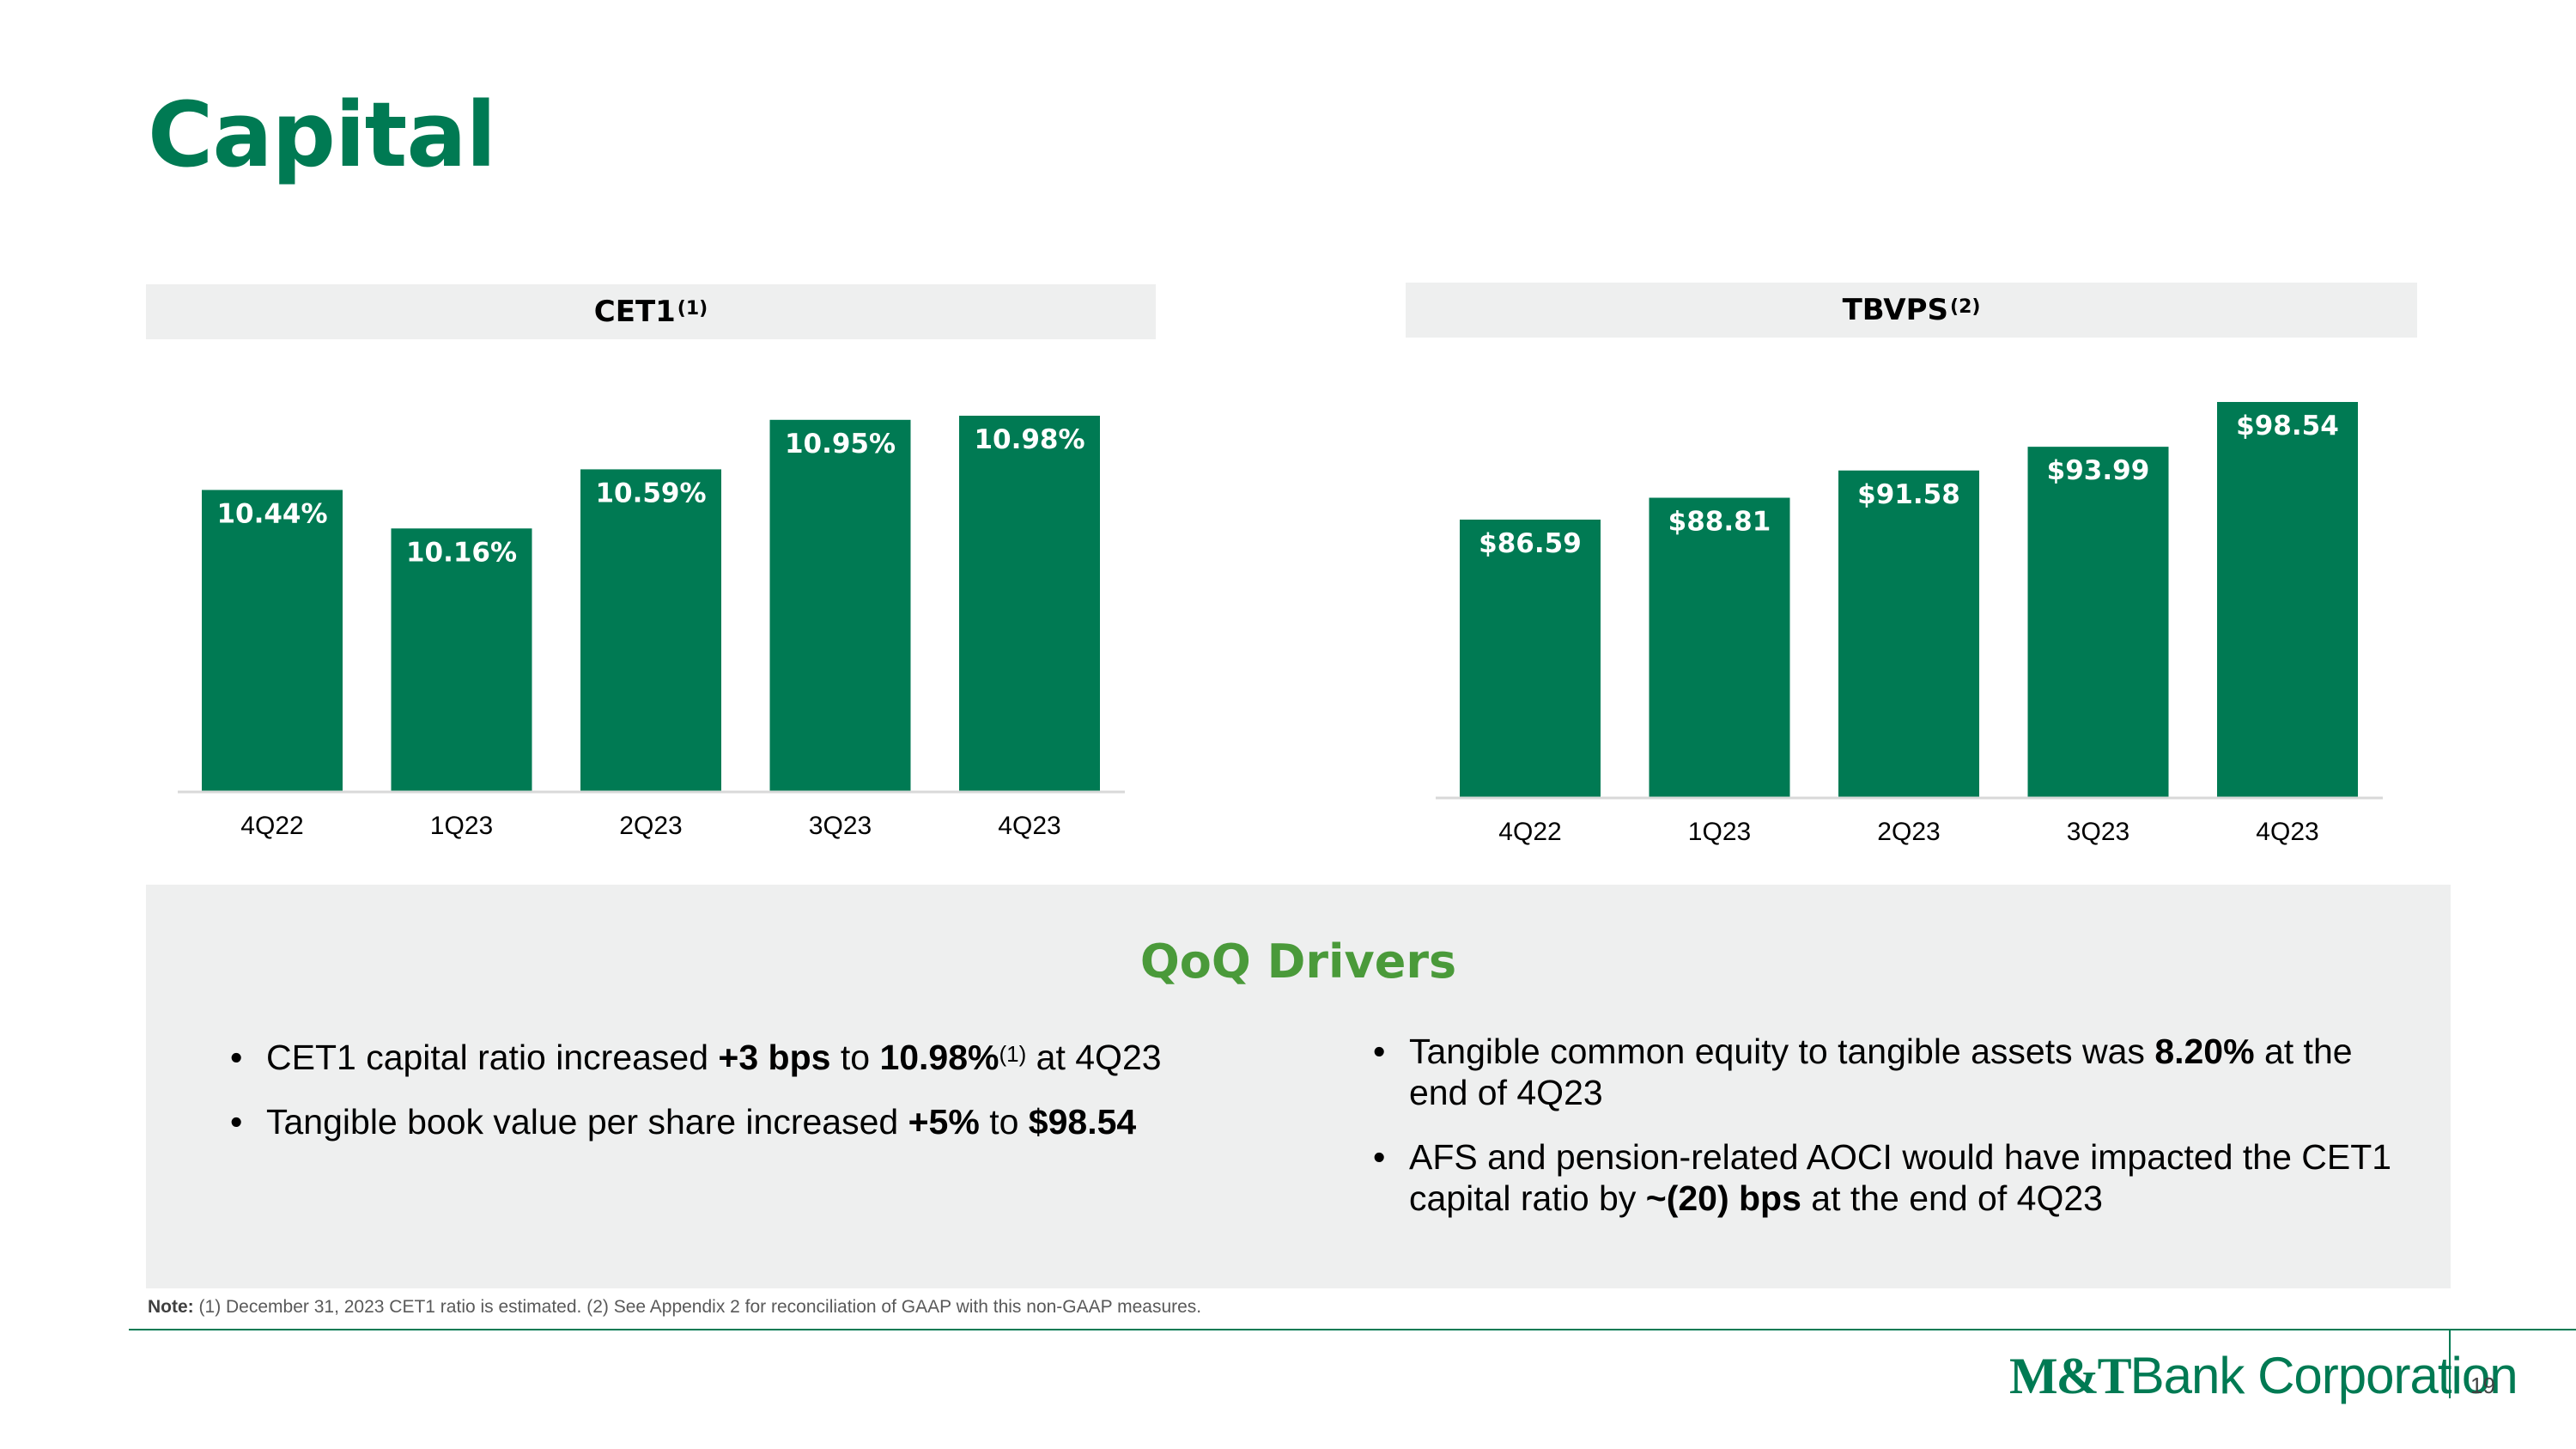  I want to click on tbvps-chart-header: TBVPS (2), so click(1911, 310).